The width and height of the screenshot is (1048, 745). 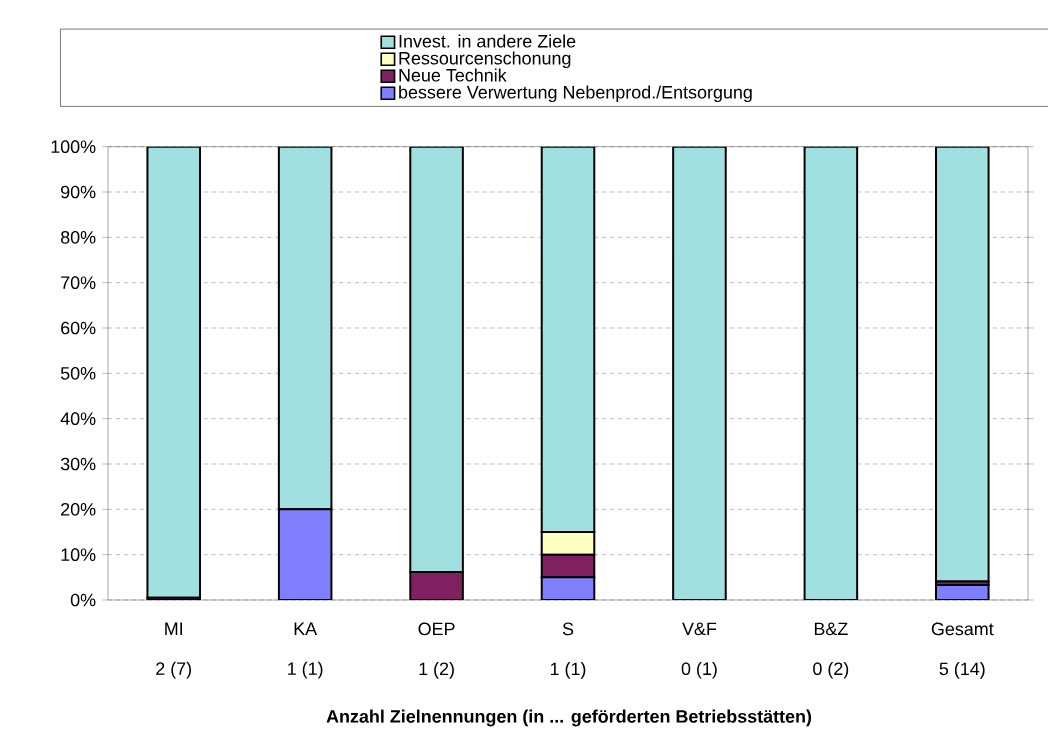 What do you see at coordinates (569, 718) in the screenshot?
I see `x-axis-title: Anzahl Zielnennungen (in ... geförderten Betriebsstätten)` at bounding box center [569, 718].